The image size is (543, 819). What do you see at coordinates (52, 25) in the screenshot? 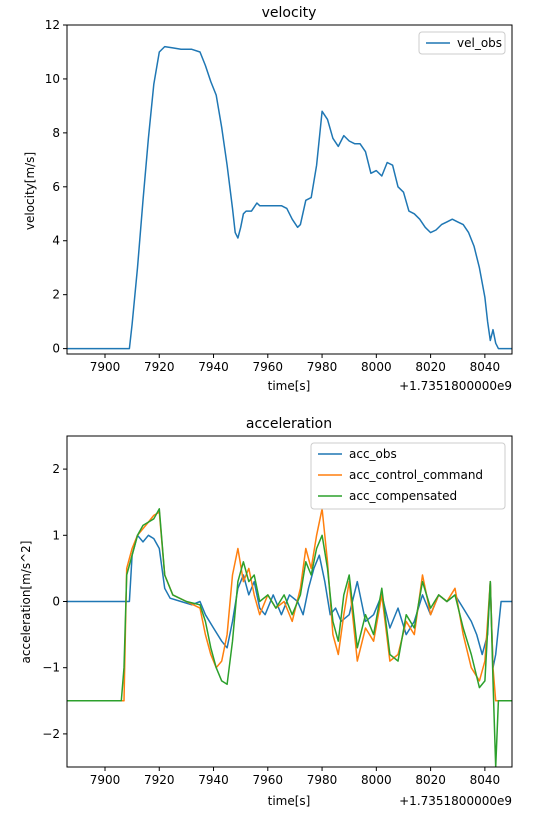
I see `y-tick-label: 12` at bounding box center [52, 25].